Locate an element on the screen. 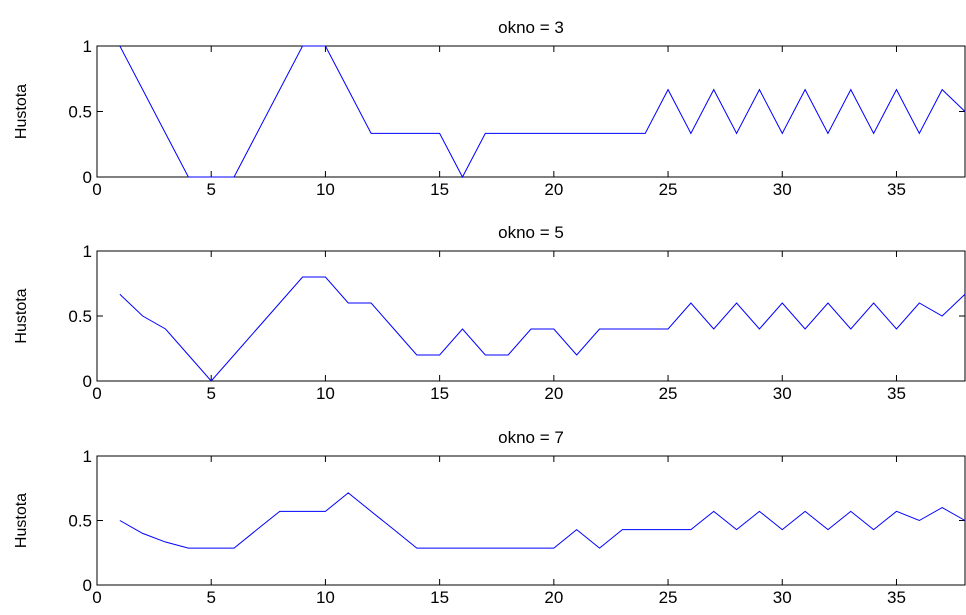 The image size is (966, 615). subplot-title: okno = 5 is located at coordinates (531, 232).